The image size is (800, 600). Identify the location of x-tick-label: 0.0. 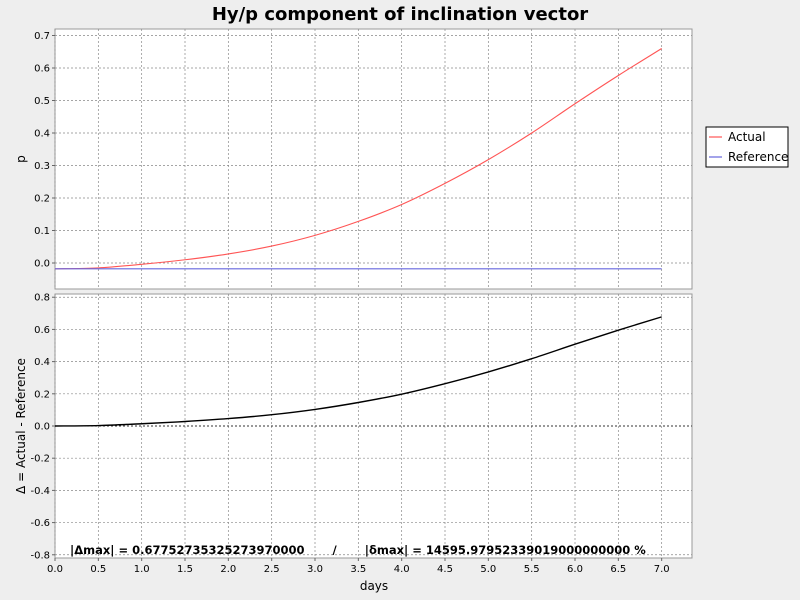
(55, 569).